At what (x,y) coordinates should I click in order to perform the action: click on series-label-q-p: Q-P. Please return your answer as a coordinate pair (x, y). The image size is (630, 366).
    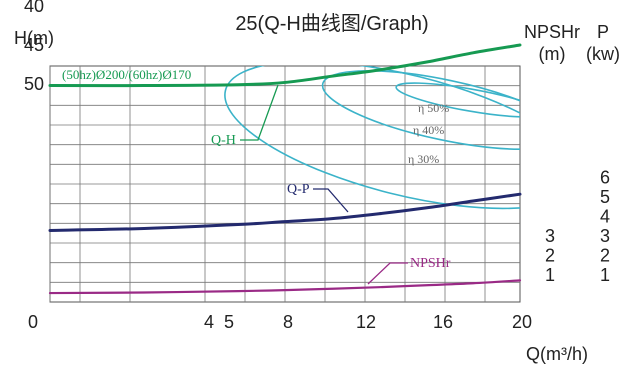
    Looking at the image, I should click on (298, 189).